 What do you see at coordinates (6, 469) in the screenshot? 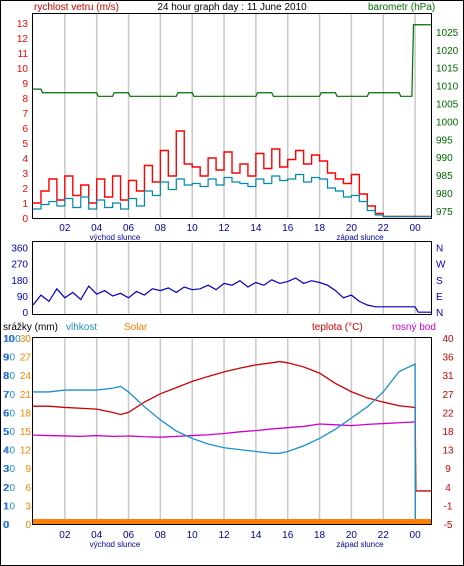
I see `rain-tick-label: 3` at bounding box center [6, 469].